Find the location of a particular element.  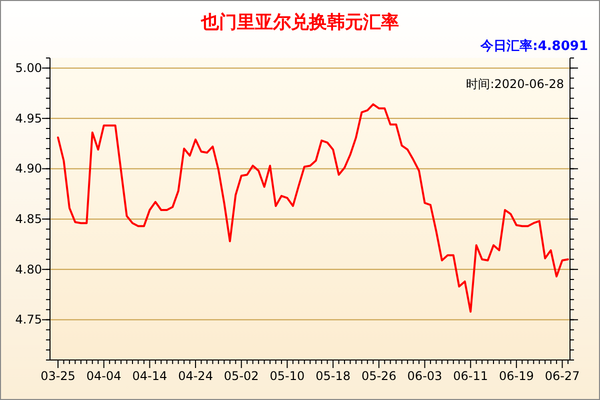

x-tick-label: 06-19 is located at coordinates (516, 376).